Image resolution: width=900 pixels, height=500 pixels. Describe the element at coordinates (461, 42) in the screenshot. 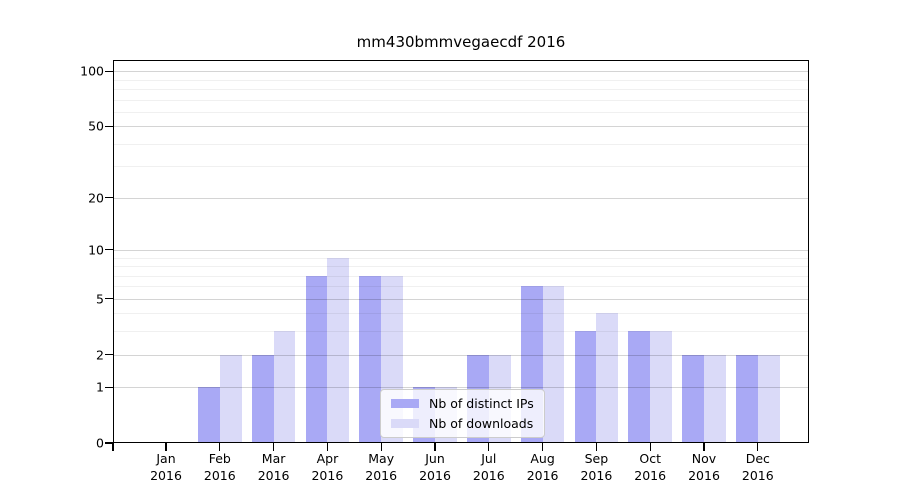

I see `chart-title: mm430bmmvegaecdf 2016` at that location.